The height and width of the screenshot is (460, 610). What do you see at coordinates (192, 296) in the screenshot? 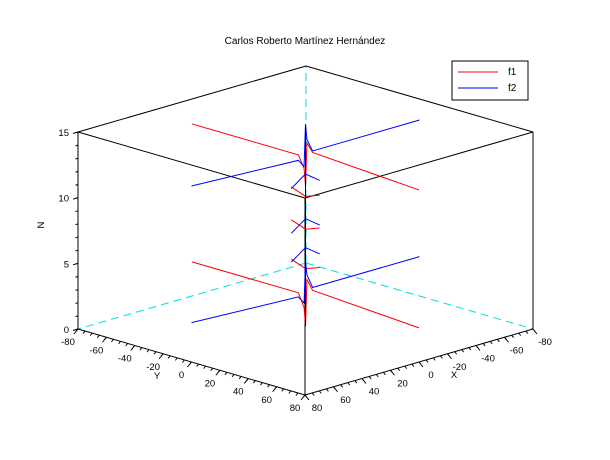
I see `hidden-edge` at bounding box center [192, 296].